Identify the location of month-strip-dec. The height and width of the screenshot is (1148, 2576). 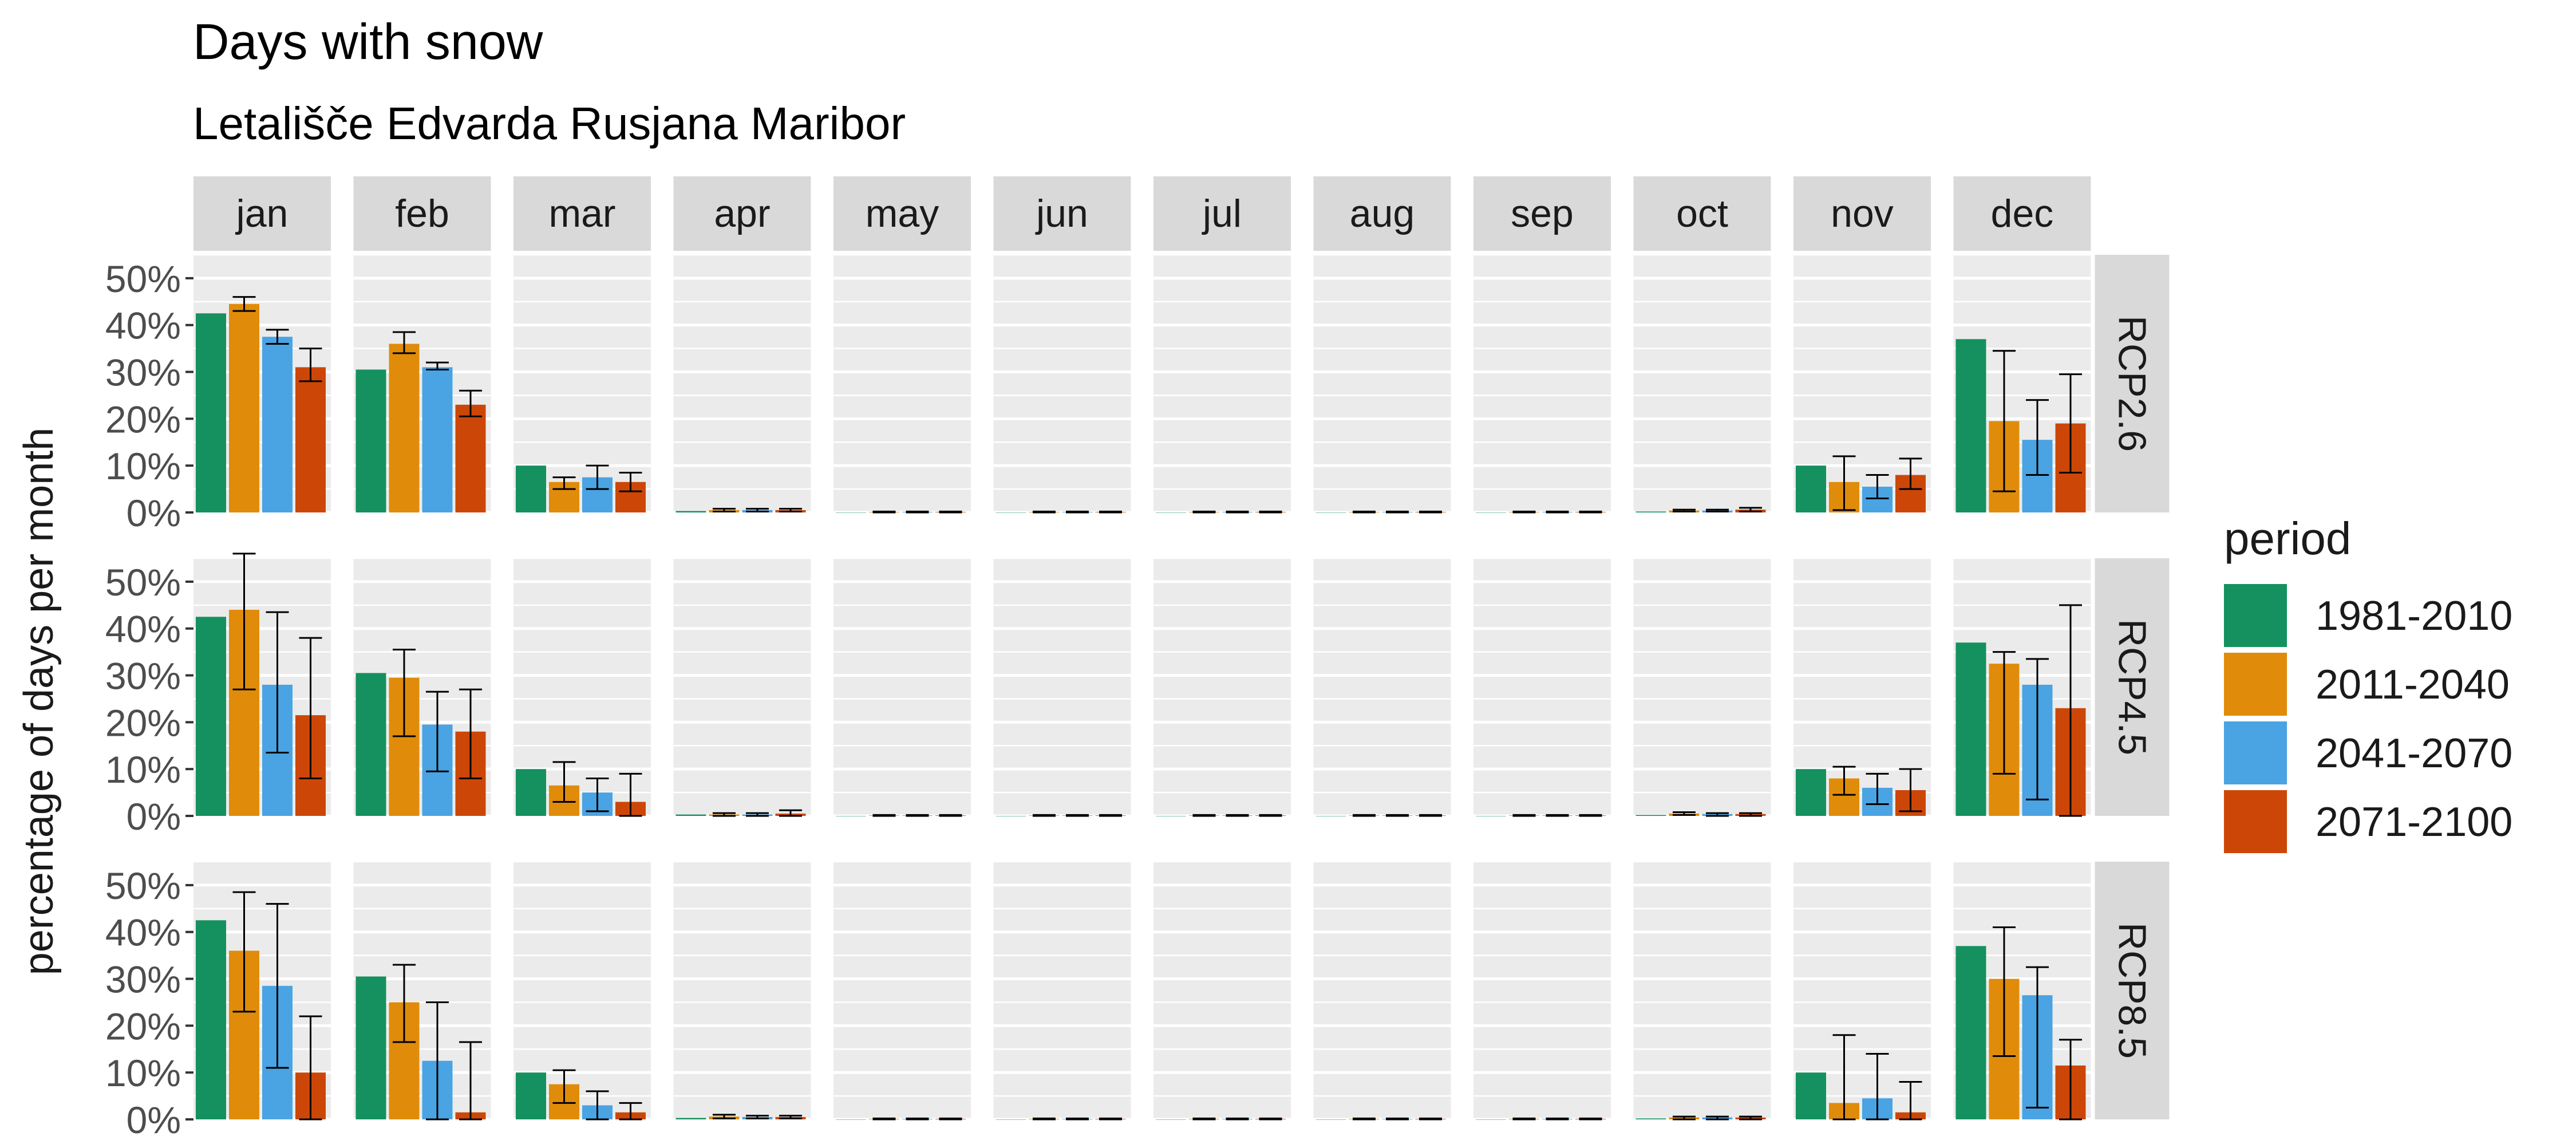
(2022, 213).